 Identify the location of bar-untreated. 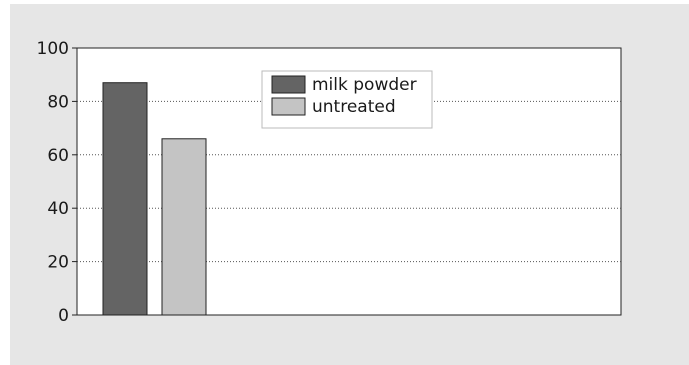
(184, 227).